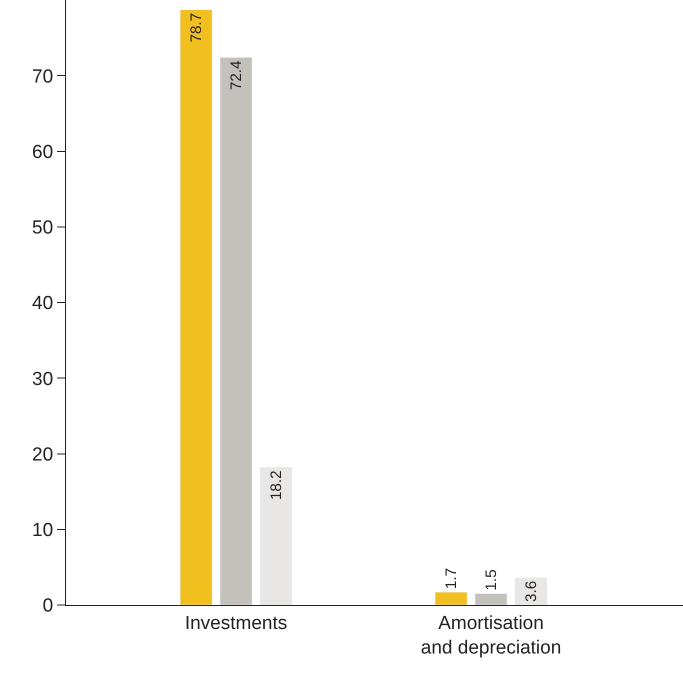 The image size is (683, 675). Describe the element at coordinates (276, 485) in the screenshot. I see `data-label: 18.2` at that location.